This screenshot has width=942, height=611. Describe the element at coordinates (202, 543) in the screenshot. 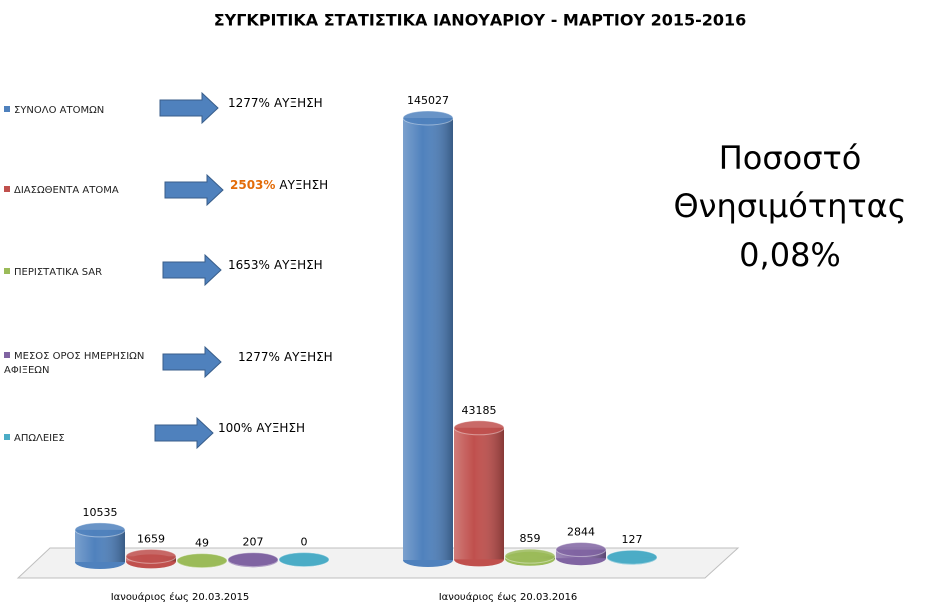

I see `value-label: 49` at that location.